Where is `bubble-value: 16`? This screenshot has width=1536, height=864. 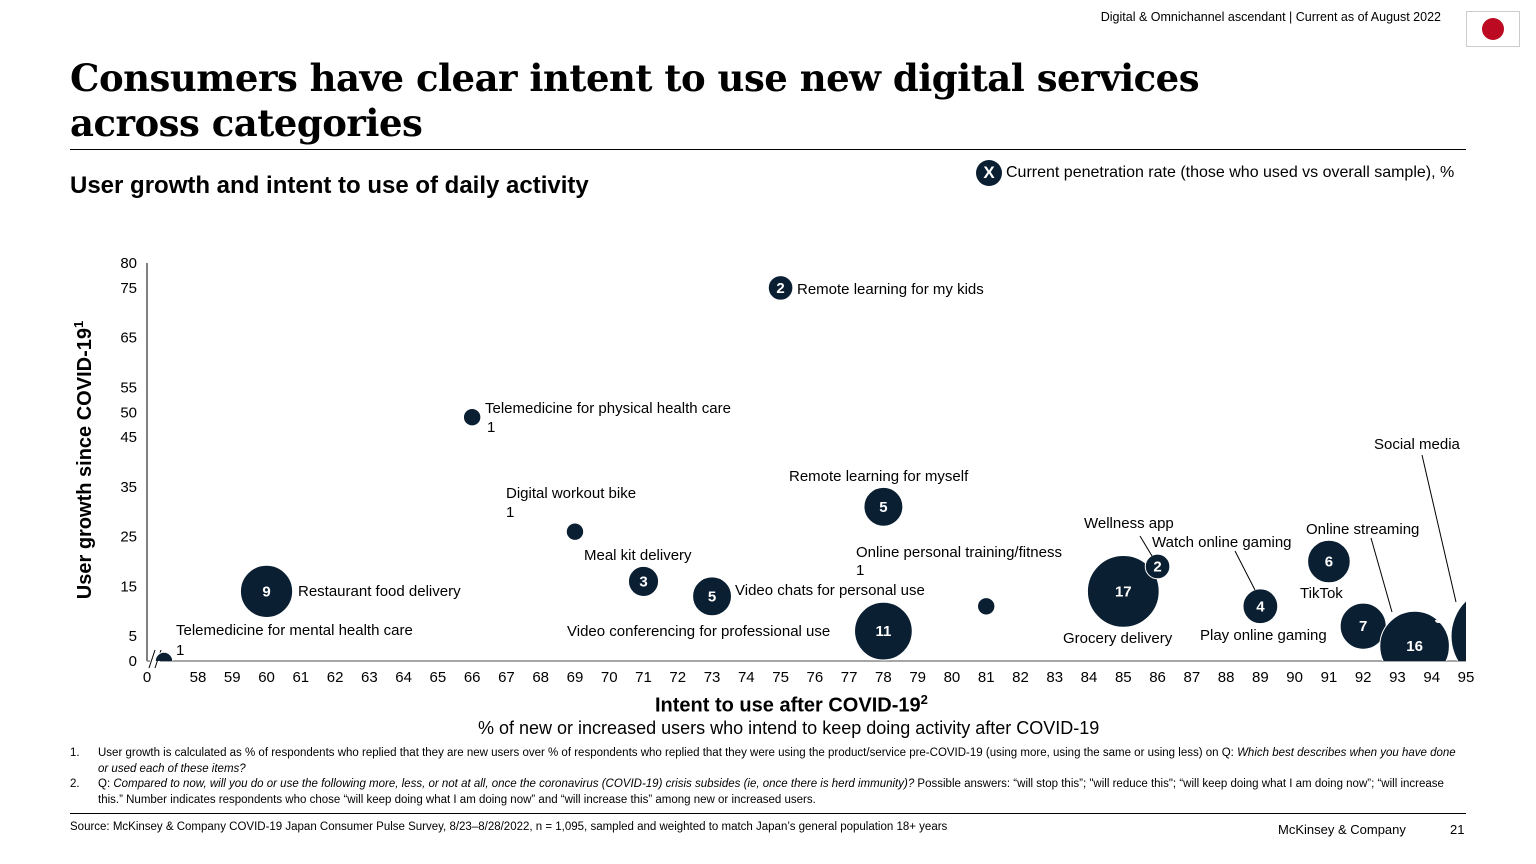
bubble-value: 16 is located at coordinates (1414, 646).